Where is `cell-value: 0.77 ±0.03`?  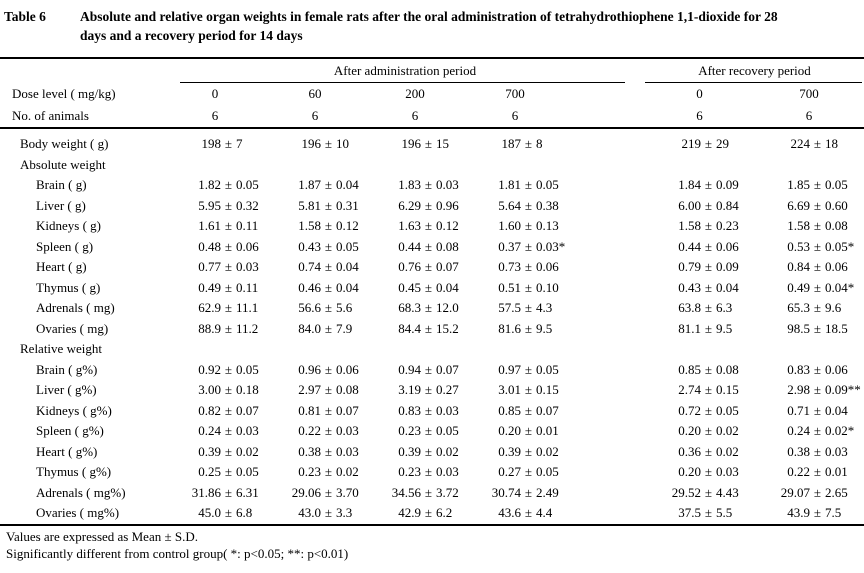
cell-value: 0.77 ±0.03 is located at coordinates (215, 267).